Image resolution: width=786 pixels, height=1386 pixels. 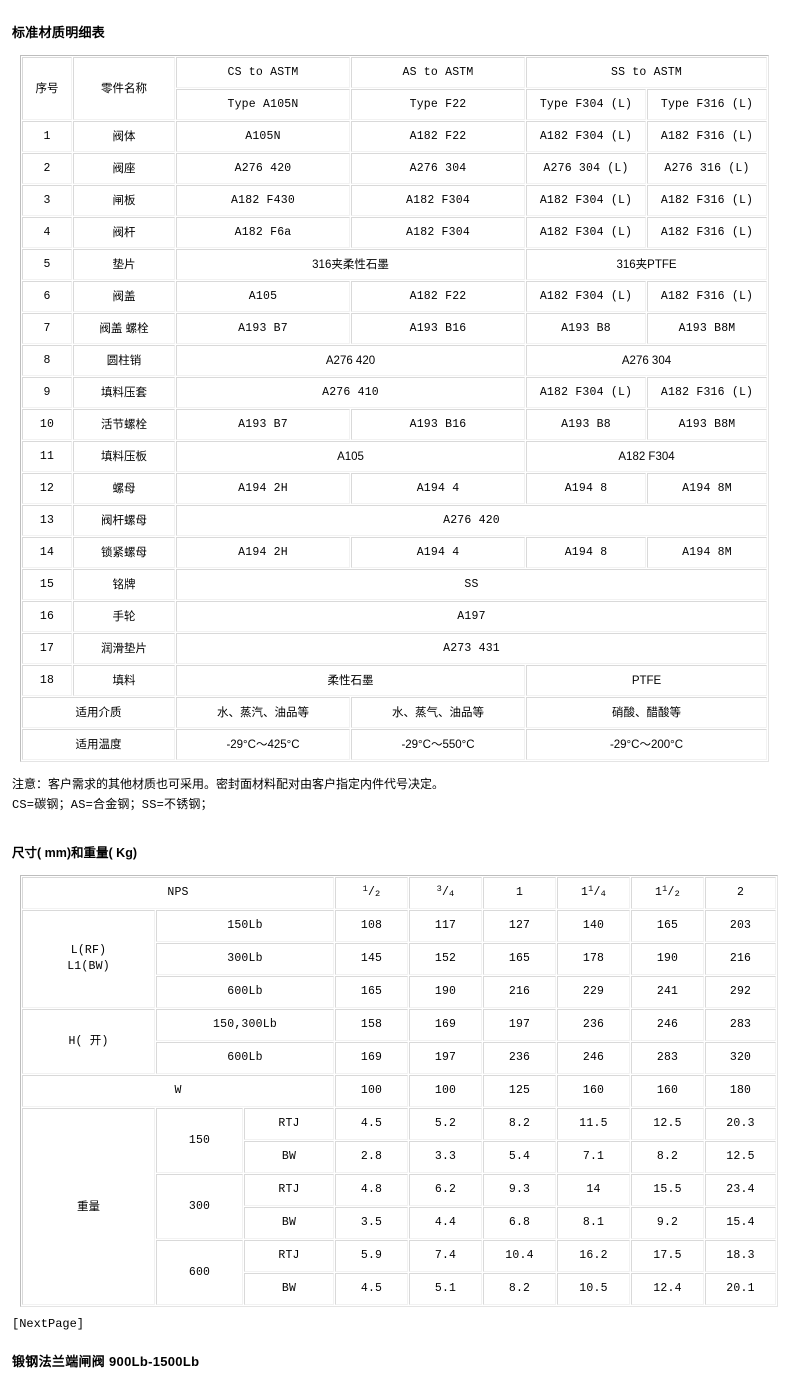 What do you see at coordinates (124, 168) in the screenshot?
I see `cell-part-name: 阀座` at bounding box center [124, 168].